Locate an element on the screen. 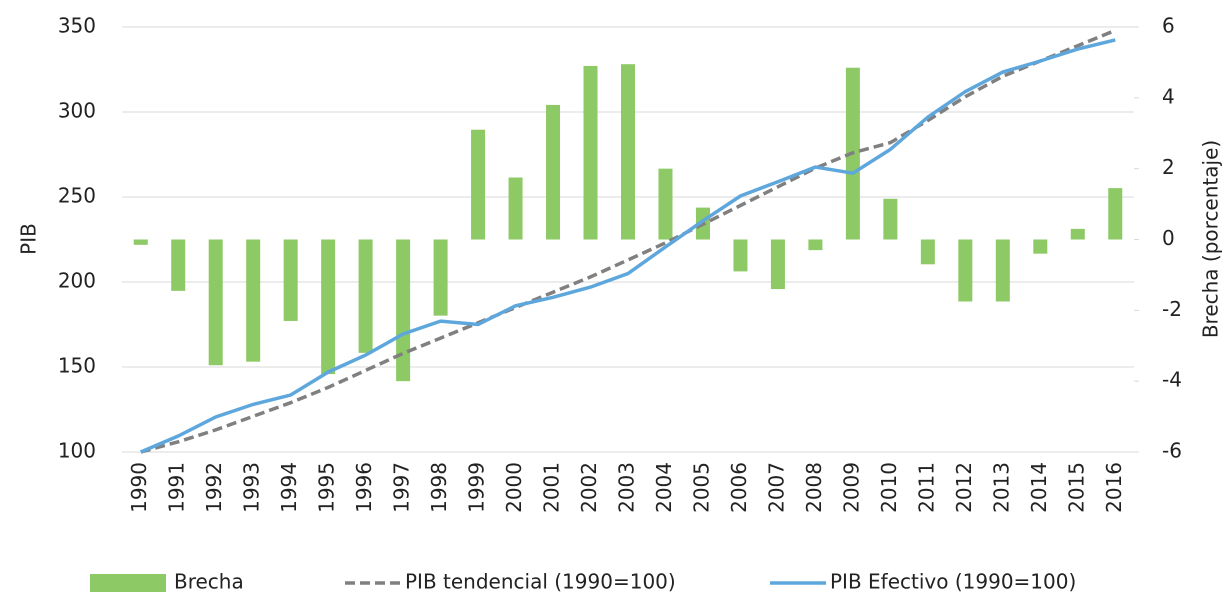 The height and width of the screenshot is (603, 1232). x-tick-label: 2011 is located at coordinates (926, 487).